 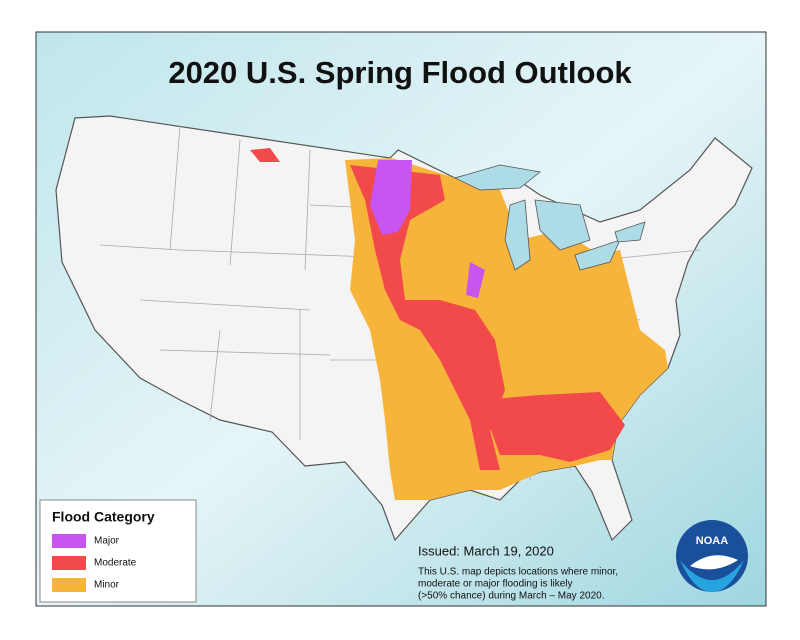 I want to click on note-line: (>50% chance) during March – May 2020., so click(x=511, y=596).